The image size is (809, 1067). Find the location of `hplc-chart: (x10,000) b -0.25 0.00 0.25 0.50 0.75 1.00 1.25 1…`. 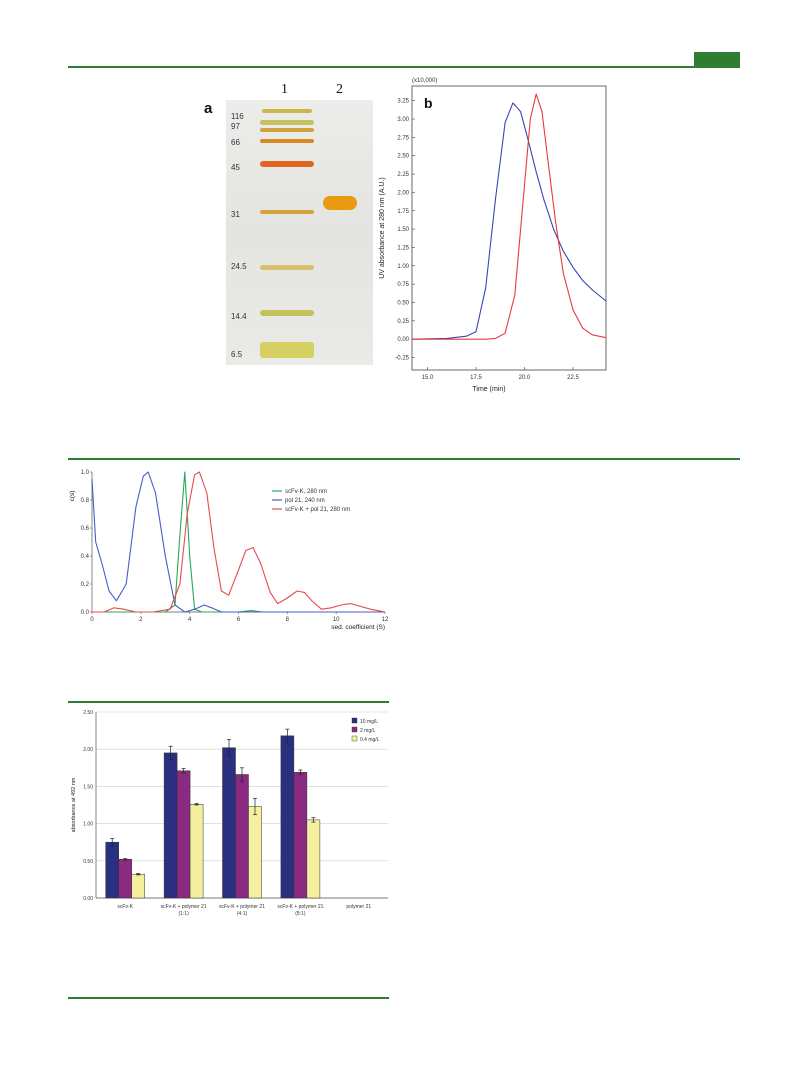

hplc-chart: (x10,000) b -0.25 0.00 0.25 0.50 0.75 1.00 1.25 1… is located at coordinates (493, 235).